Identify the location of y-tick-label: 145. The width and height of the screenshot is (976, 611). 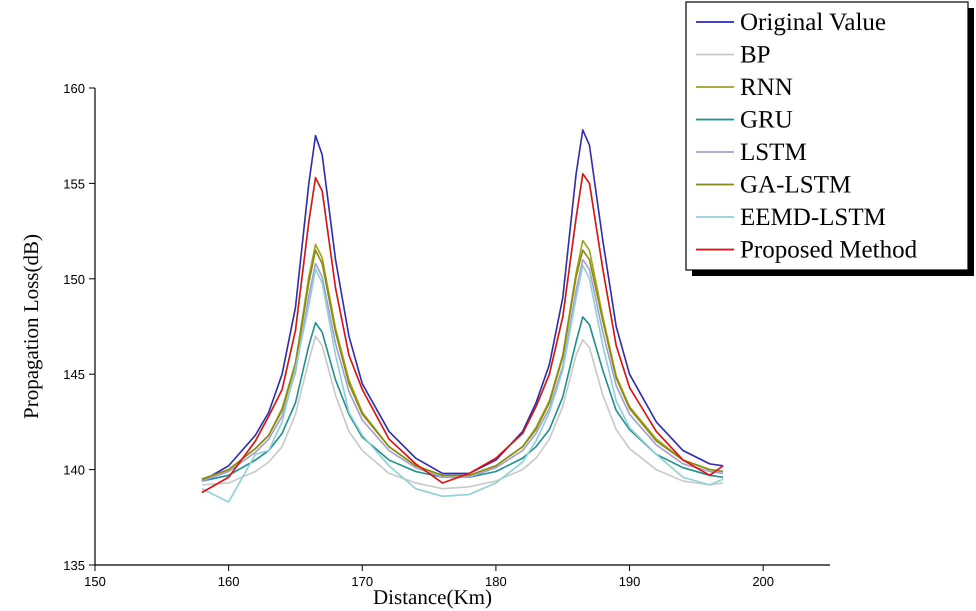
(74, 374).